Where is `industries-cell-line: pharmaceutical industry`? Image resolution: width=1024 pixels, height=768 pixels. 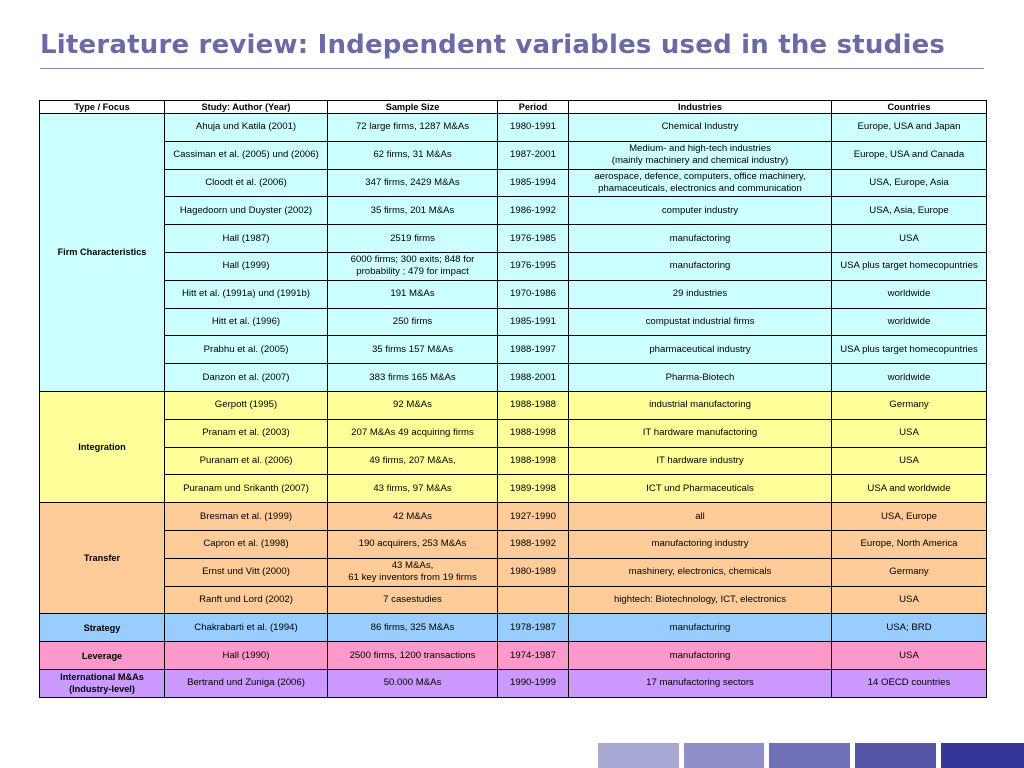 industries-cell-line: pharmaceutical industry is located at coordinates (700, 349).